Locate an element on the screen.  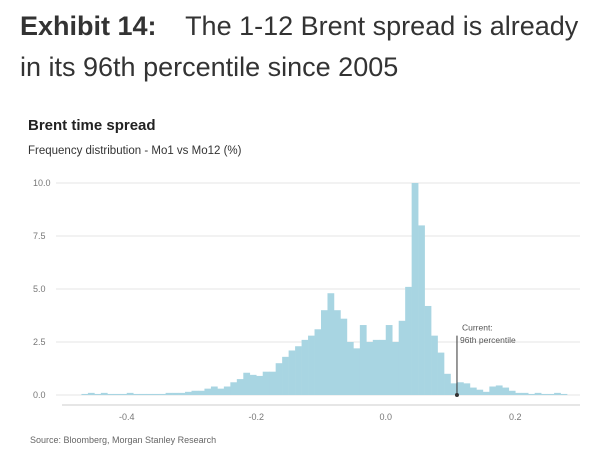
marker-label-line1: Current: is located at coordinates (477, 327).